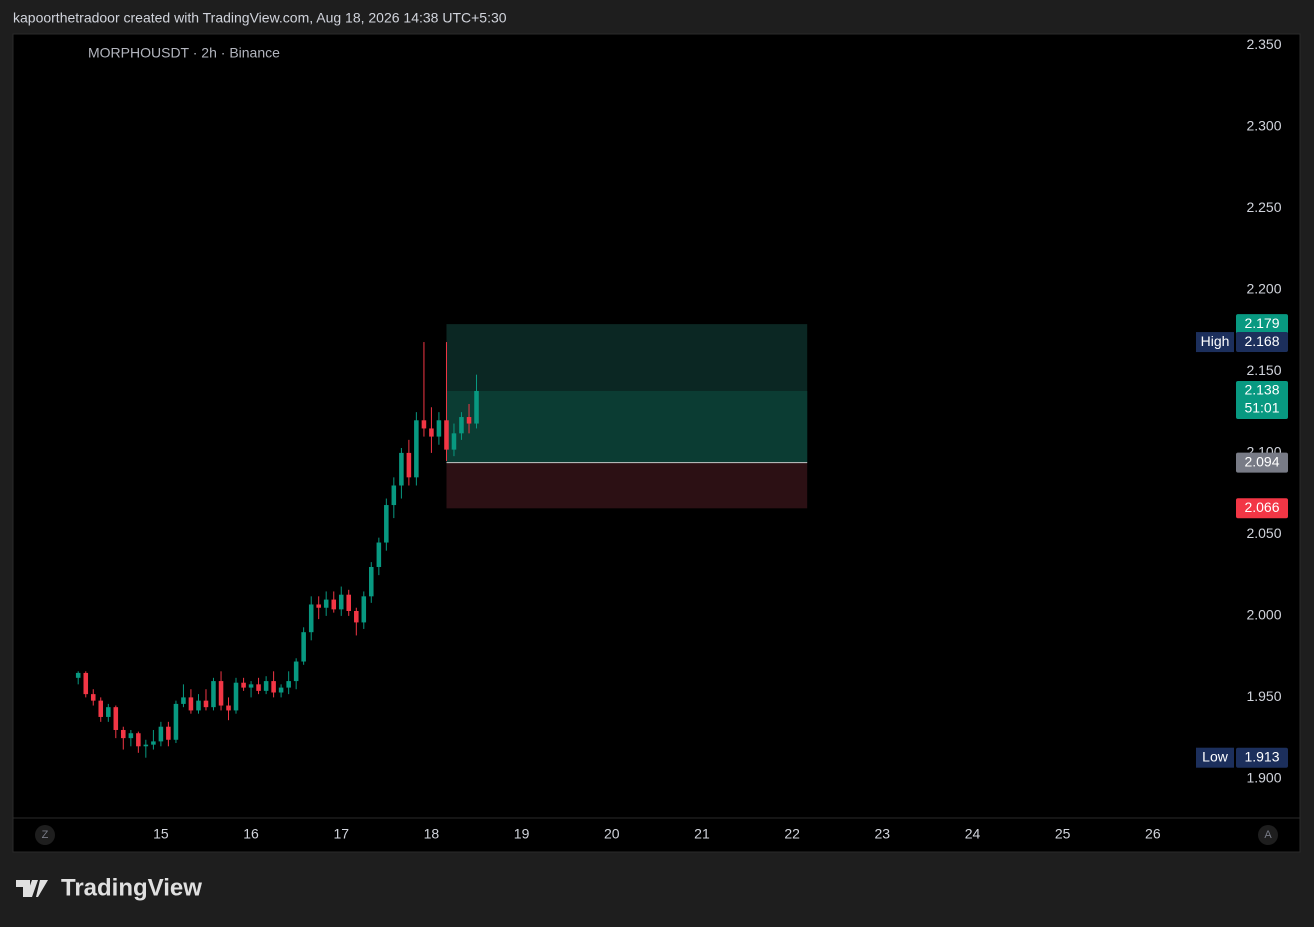  Describe the element at coordinates (1261, 390) in the screenshot. I see `last-price: 2.138` at that location.